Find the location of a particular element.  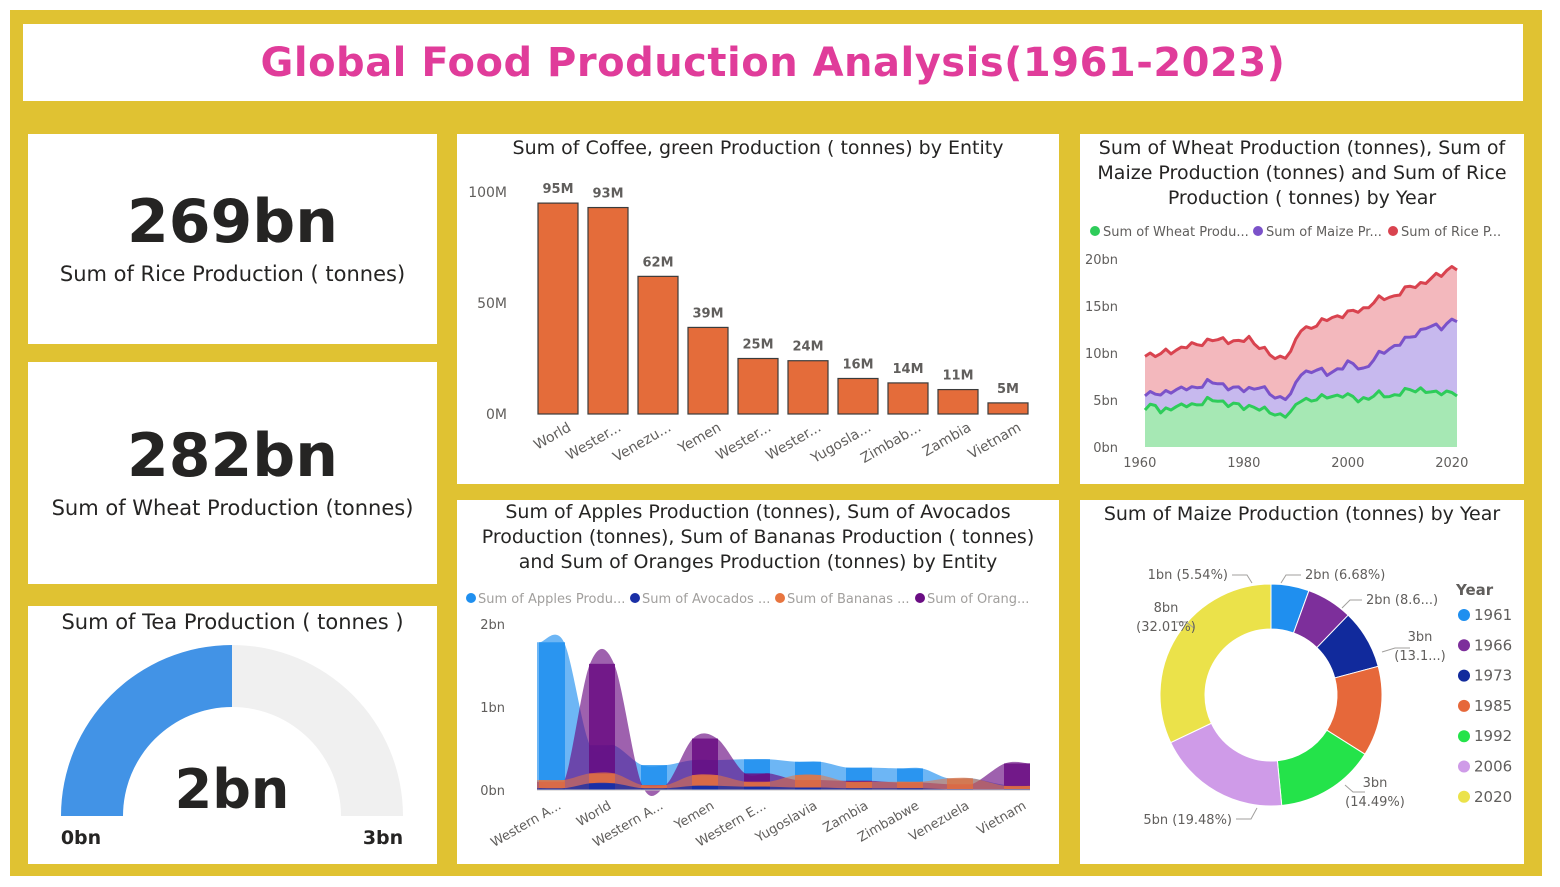

x-tick-label: 2000 is located at coordinates (1347, 463).